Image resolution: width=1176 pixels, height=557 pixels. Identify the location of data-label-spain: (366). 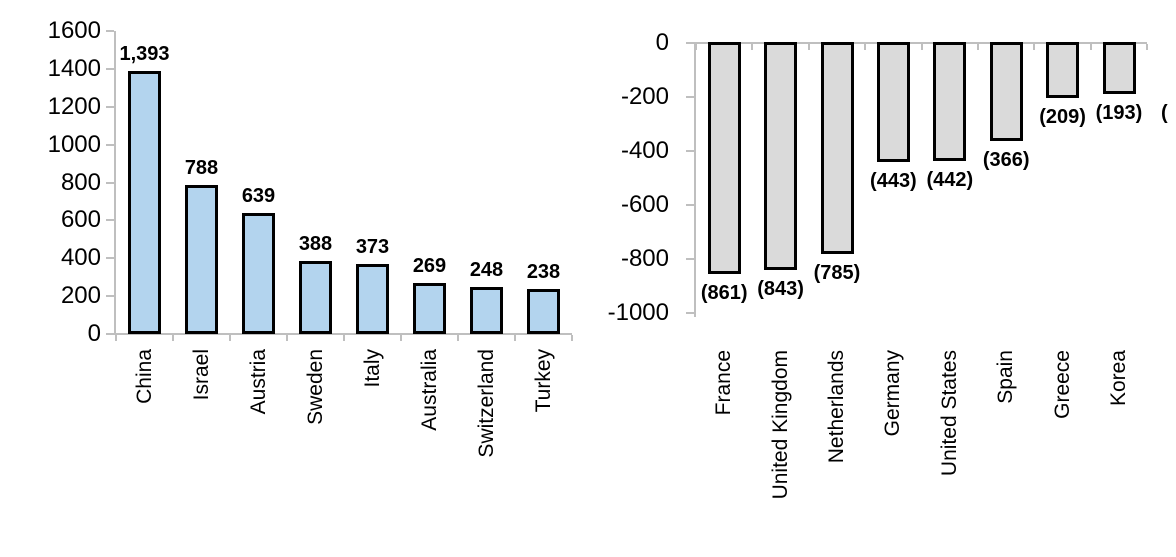
(1006, 160).